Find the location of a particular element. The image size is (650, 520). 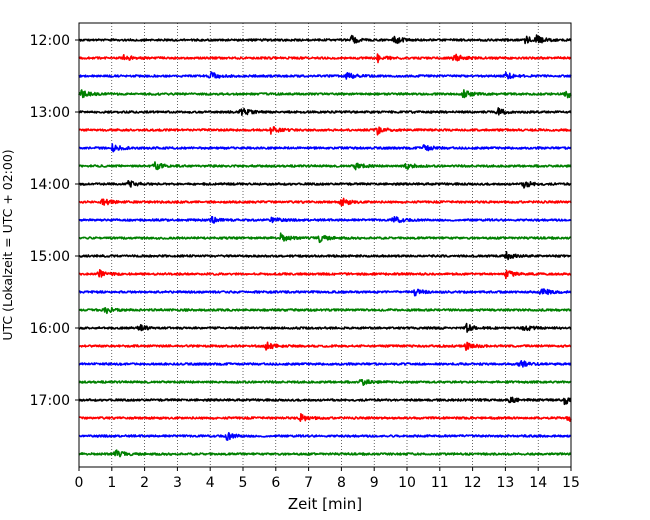

y-axis-label: UTC (Lokalzeit = UTC + 02:00) is located at coordinates (7, 244).